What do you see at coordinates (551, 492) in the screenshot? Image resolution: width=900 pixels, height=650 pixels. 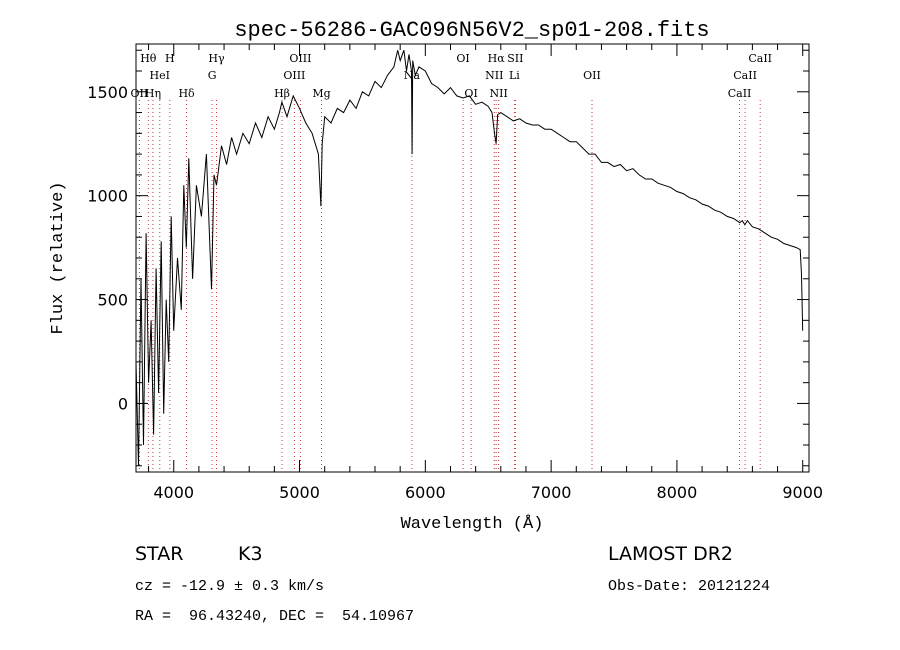 I see `x-tick-label: 7000` at bounding box center [551, 492].